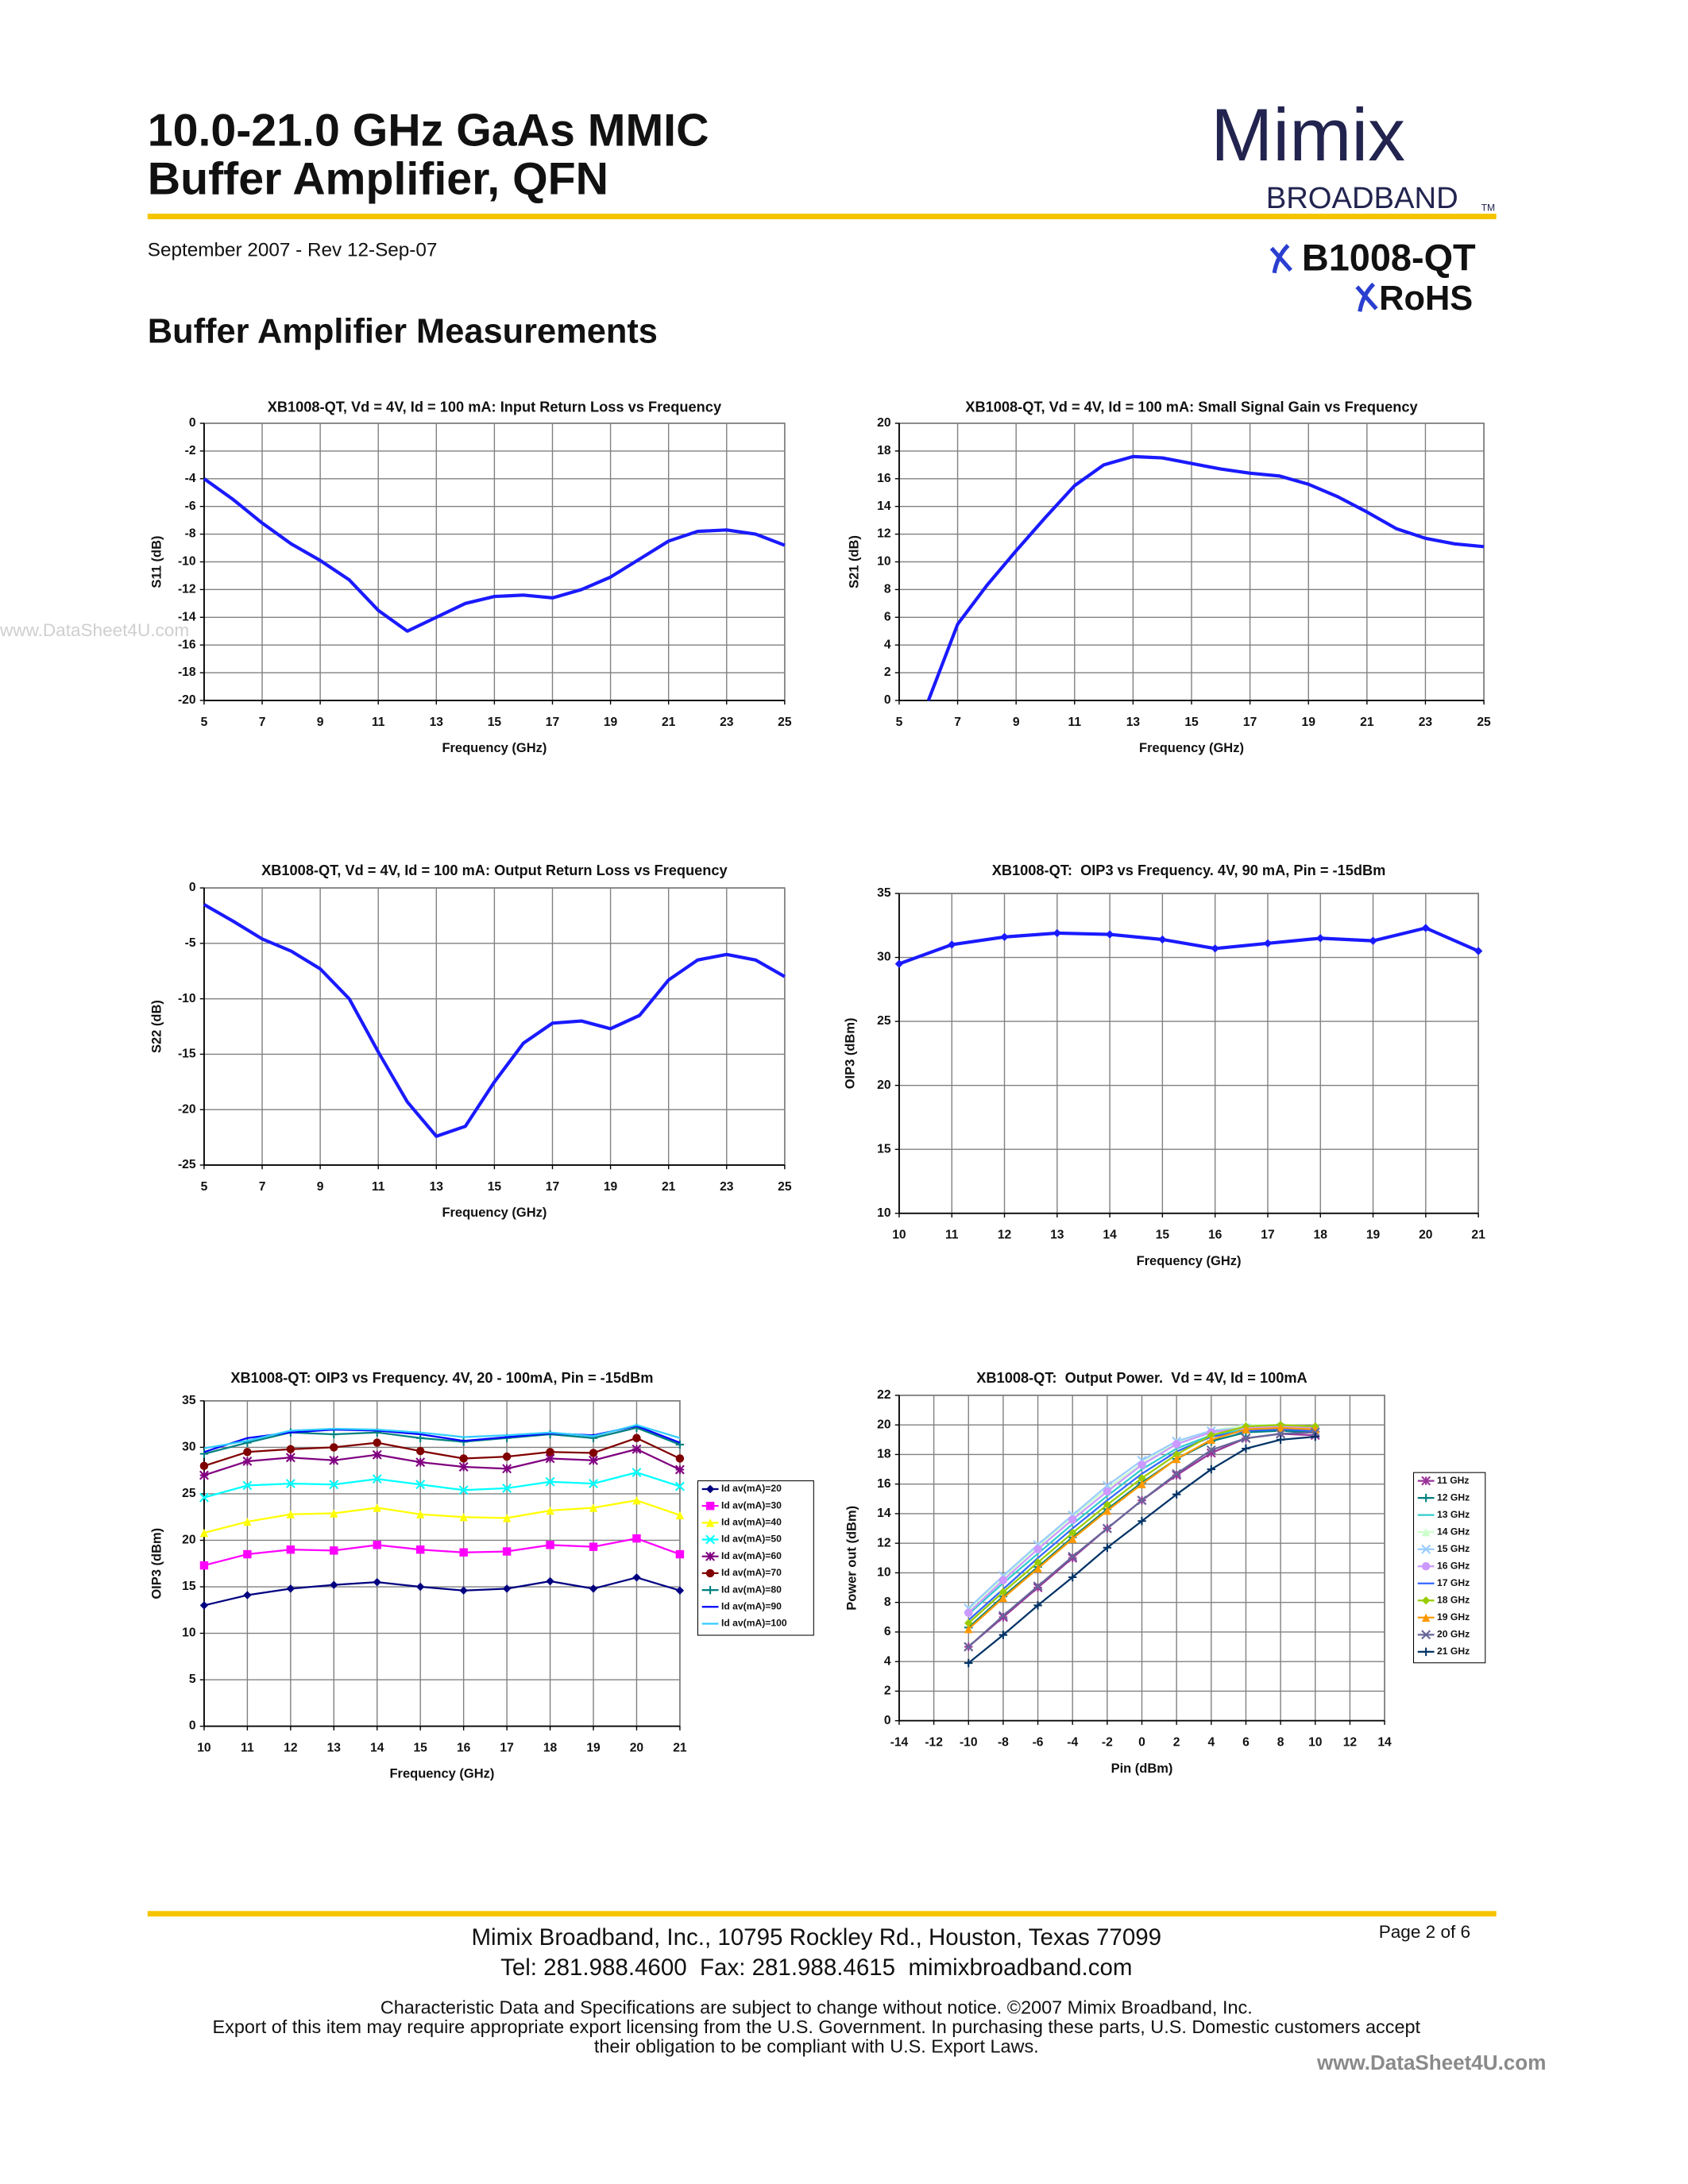 This screenshot has height=2184, width=1688. I want to click on x-tick-label: 2, so click(1177, 1743).